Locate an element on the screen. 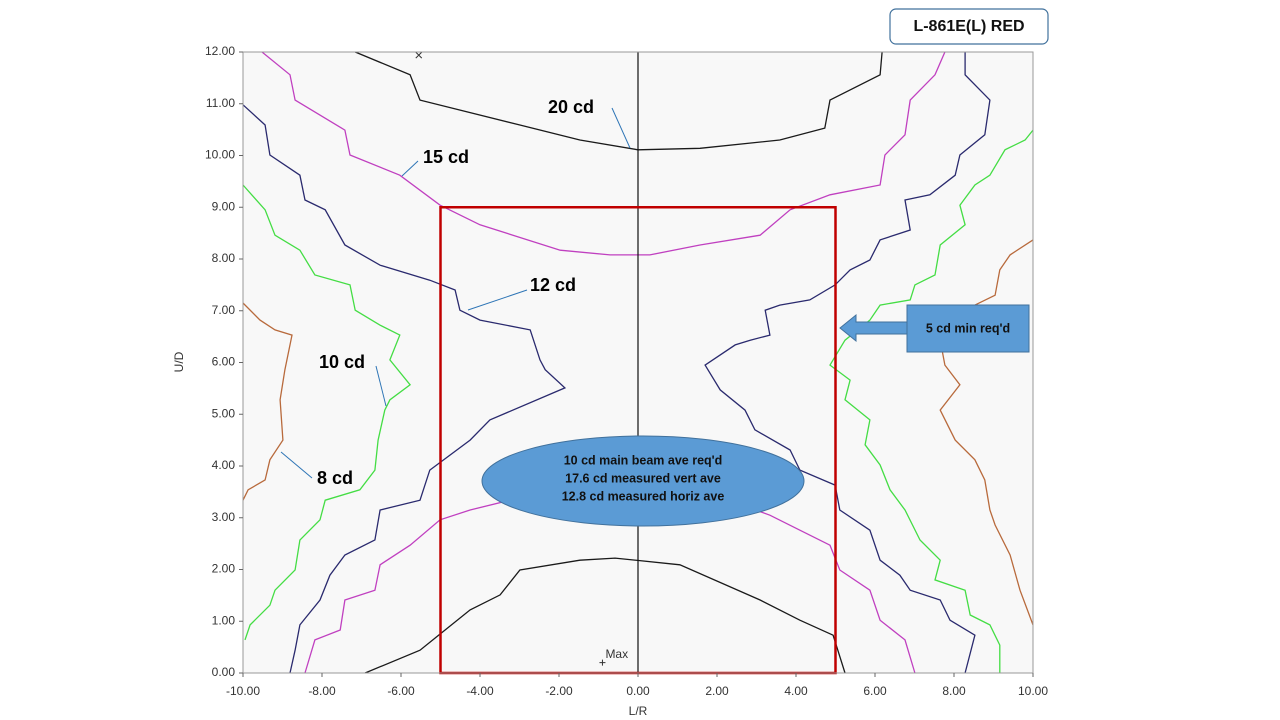 Image resolution: width=1280 pixels, height=720 pixels. title-box is located at coordinates (969, 26).